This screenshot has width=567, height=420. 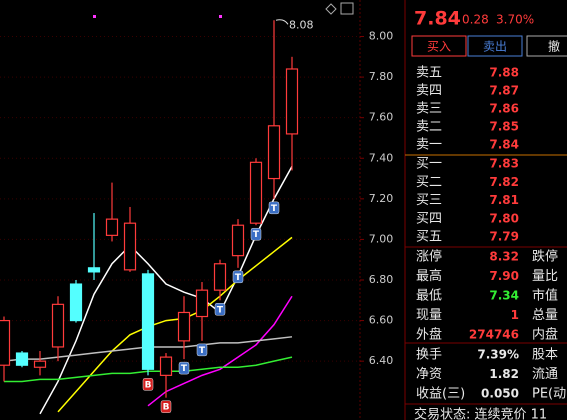 I want to click on icon-diamond, so click(x=331, y=9).